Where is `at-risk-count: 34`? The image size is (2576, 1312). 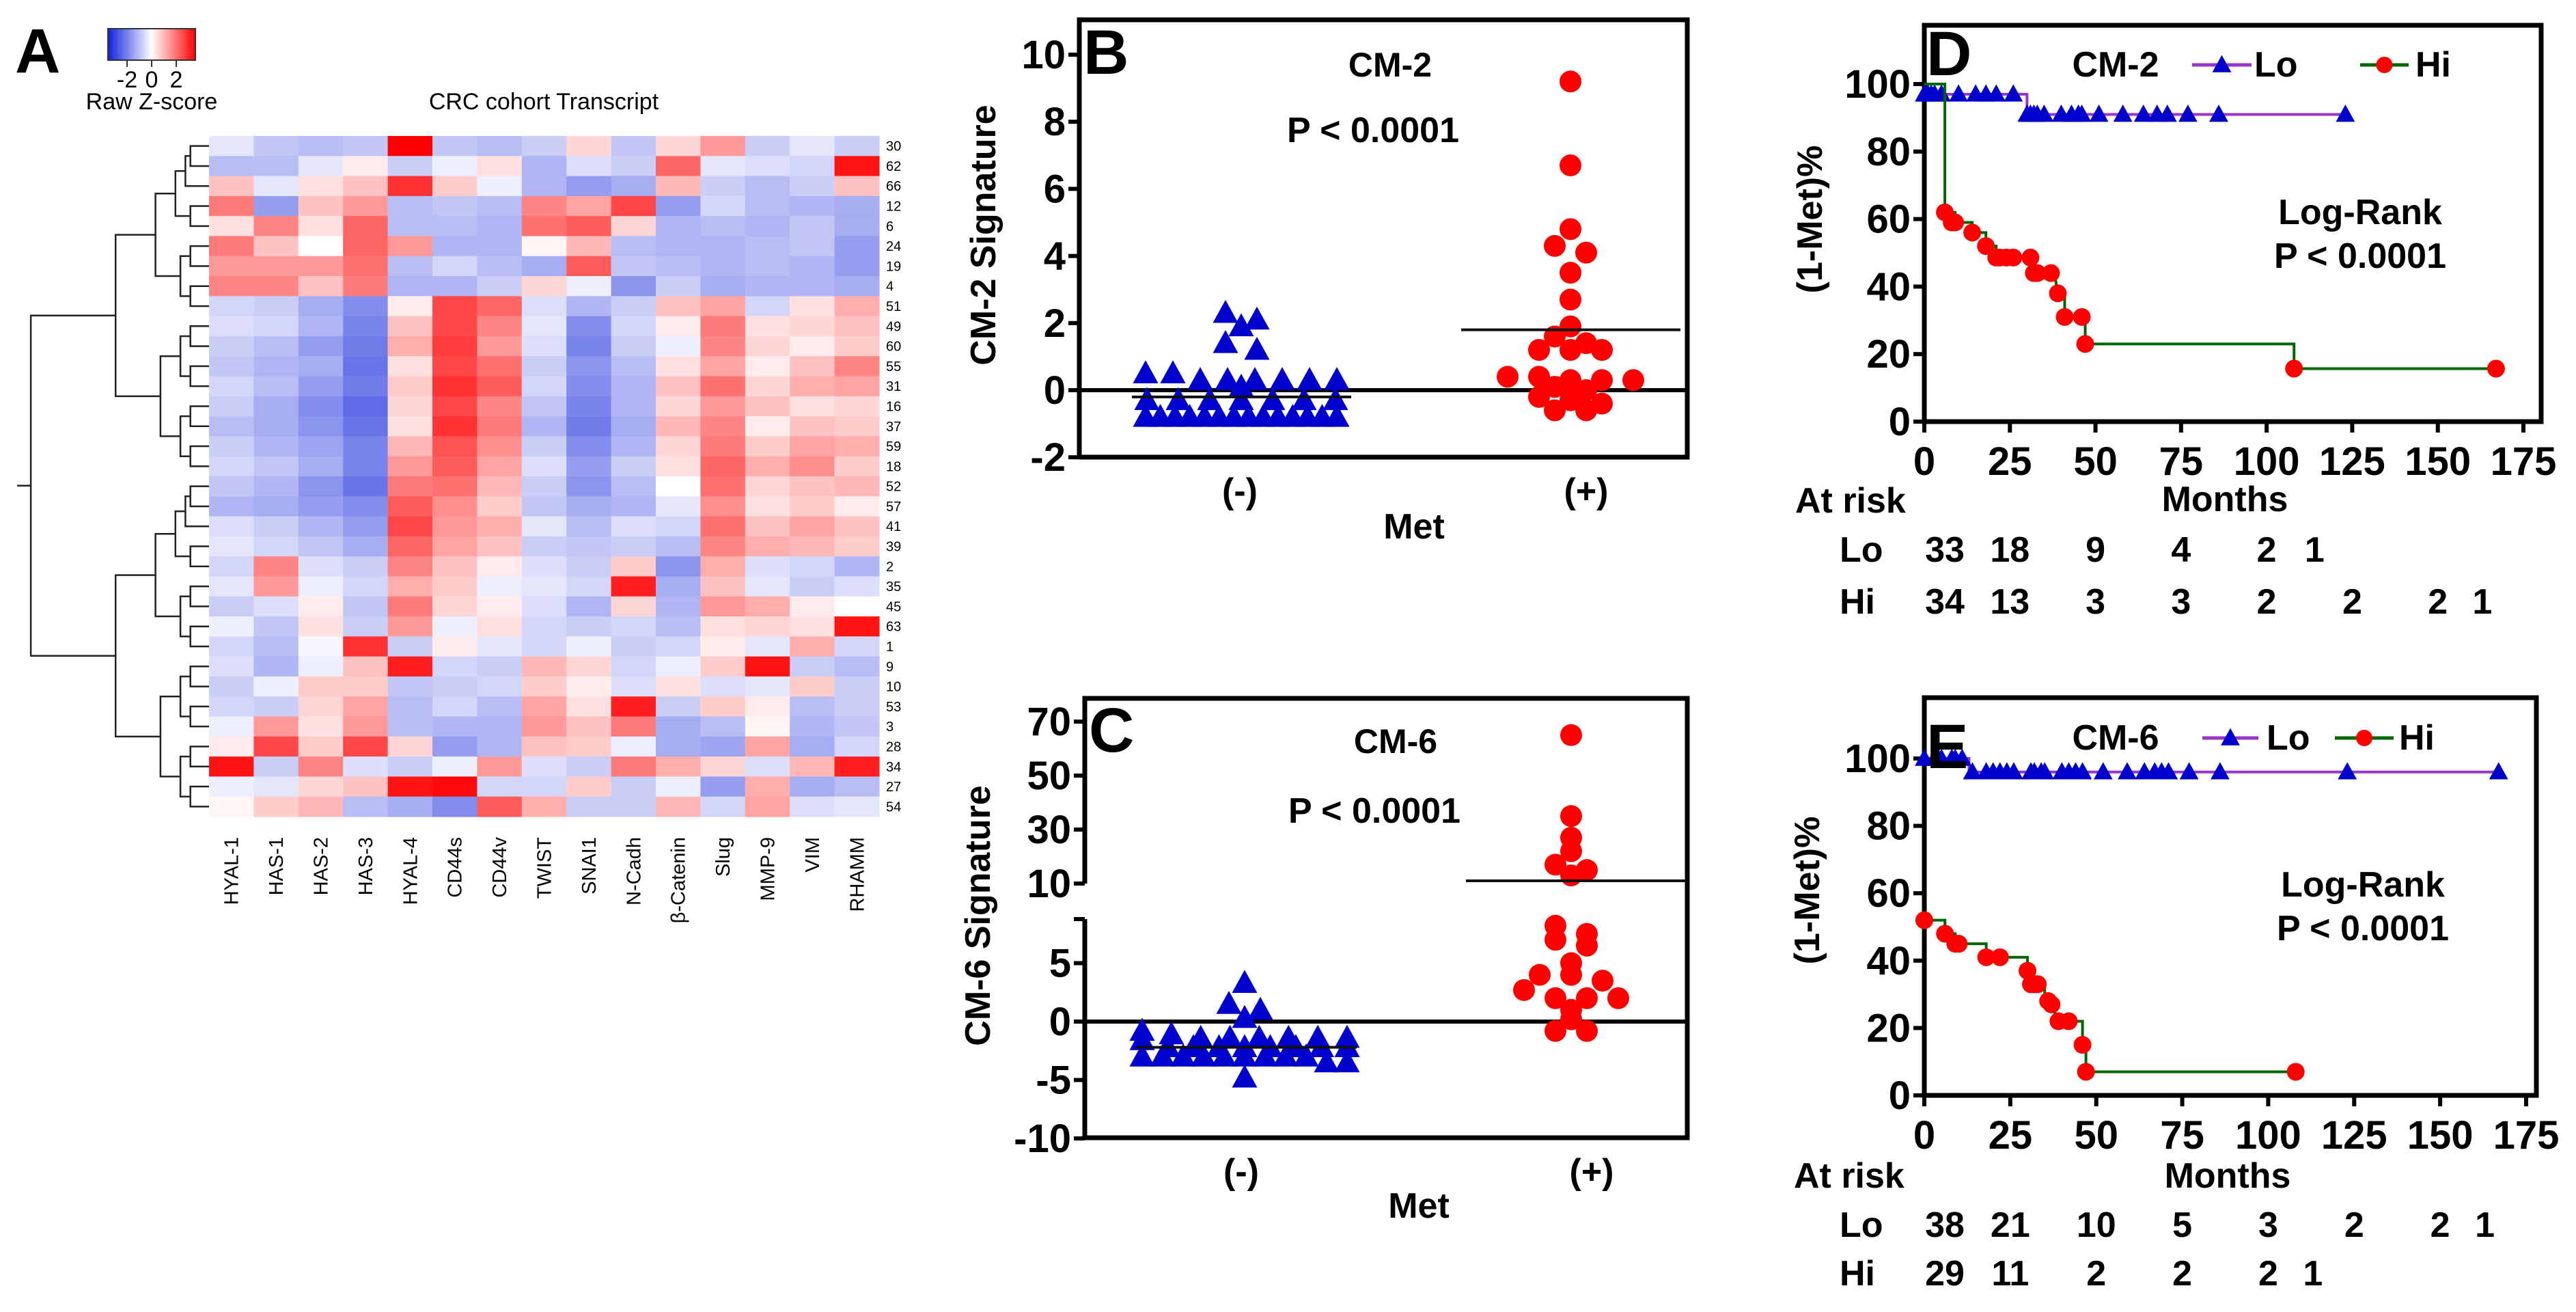 at-risk-count: 34 is located at coordinates (1945, 602).